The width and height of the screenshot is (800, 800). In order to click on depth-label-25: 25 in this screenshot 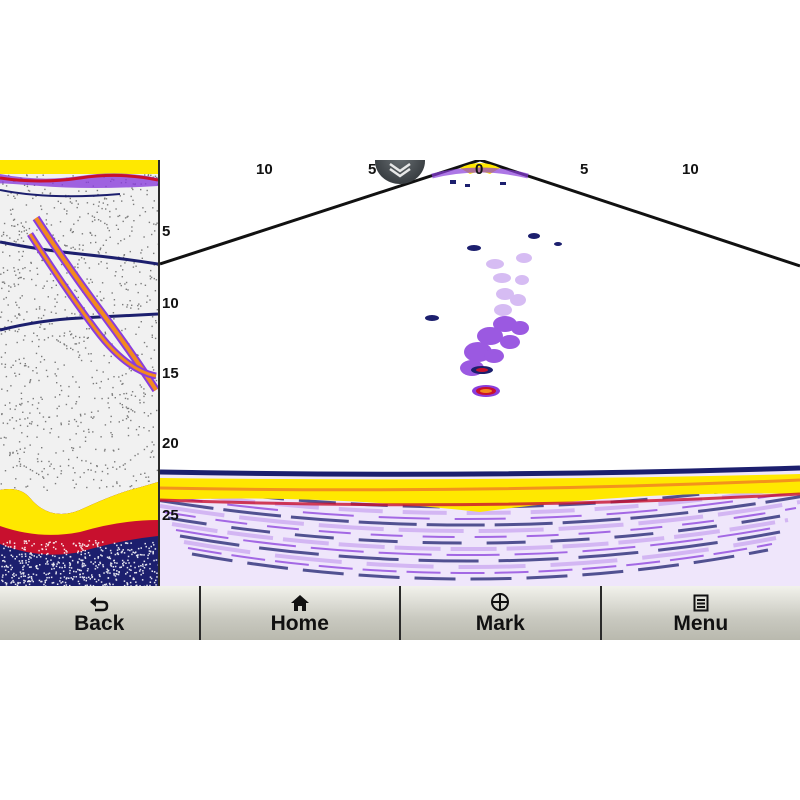, I will do `click(170, 515)`.